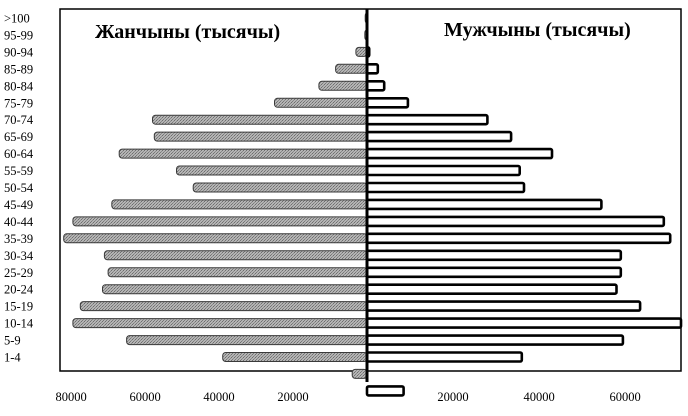 Image resolution: width=688 pixels, height=416 pixels. What do you see at coordinates (12, 358) in the screenshot?
I see `age-group-label: 1-4` at bounding box center [12, 358].